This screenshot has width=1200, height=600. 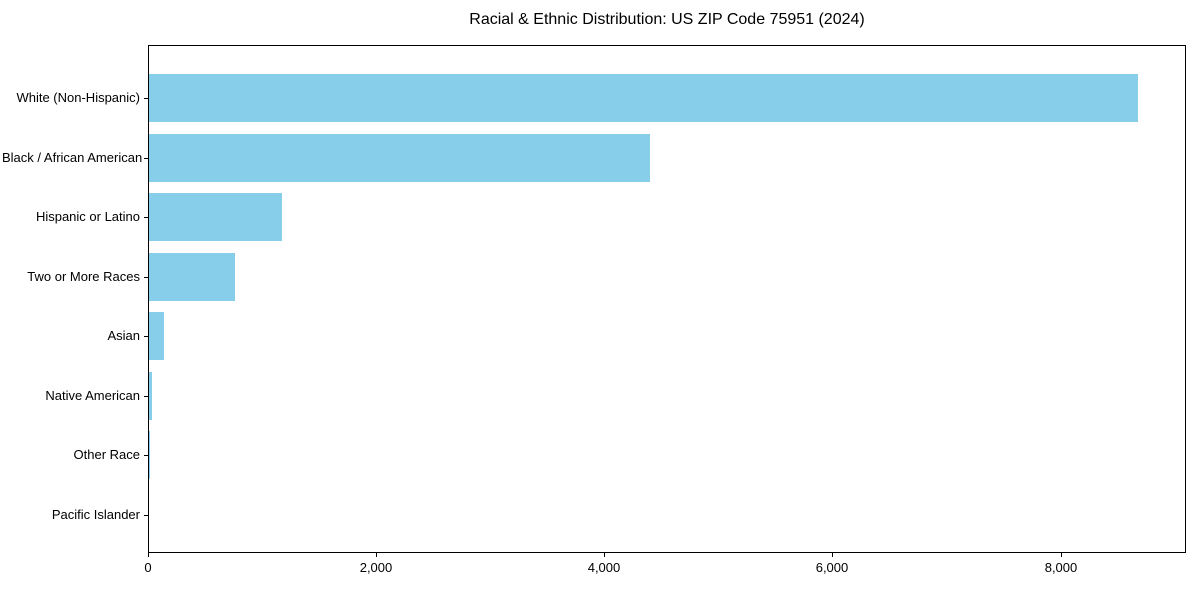 What do you see at coordinates (95, 514) in the screenshot?
I see `category-label: Pacific Islander` at bounding box center [95, 514].